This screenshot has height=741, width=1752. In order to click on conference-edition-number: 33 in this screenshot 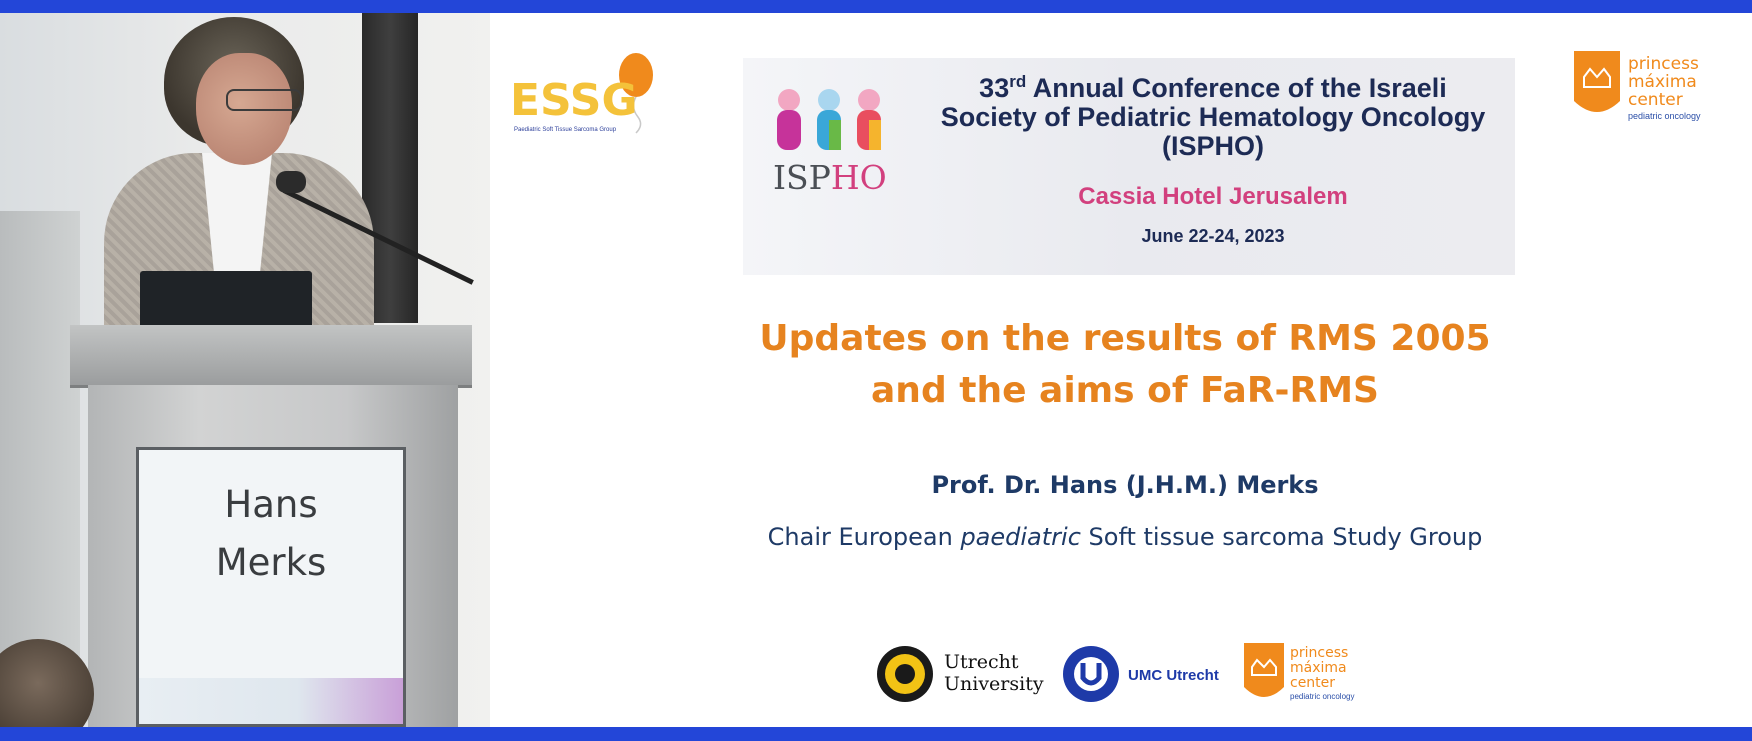, I will do `click(994, 88)`.